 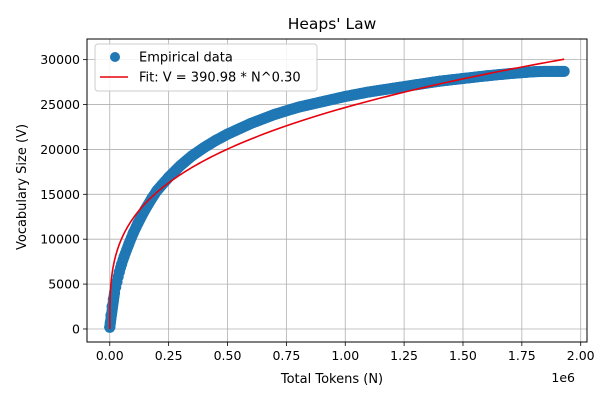 What do you see at coordinates (60, 149) in the screenshot?
I see `y-tick-label: 20000` at bounding box center [60, 149].